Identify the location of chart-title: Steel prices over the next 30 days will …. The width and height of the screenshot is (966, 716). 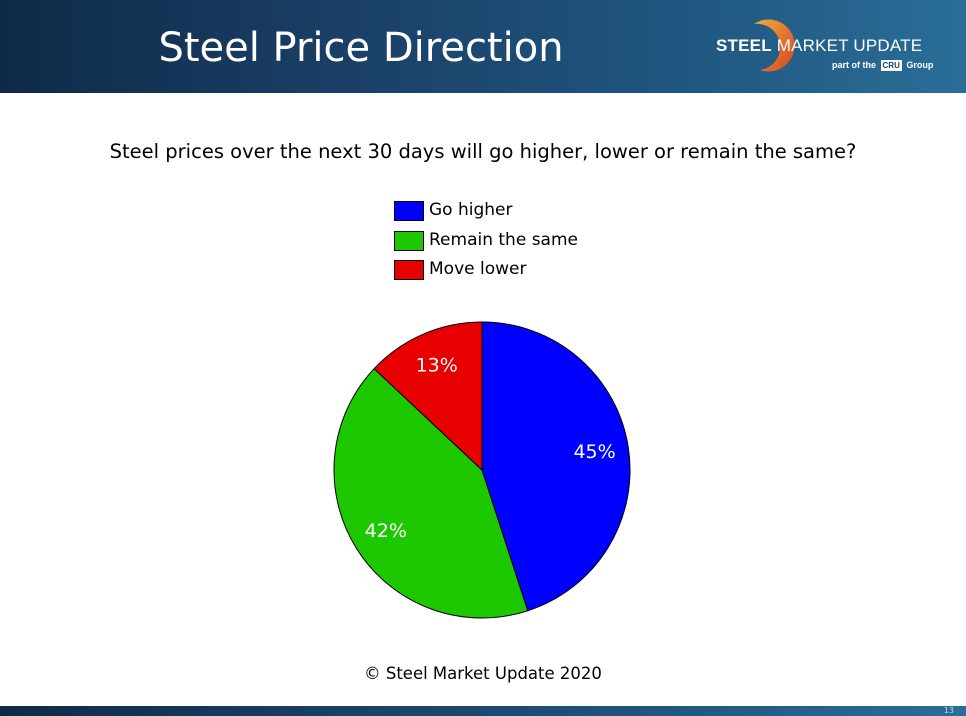
(483, 151).